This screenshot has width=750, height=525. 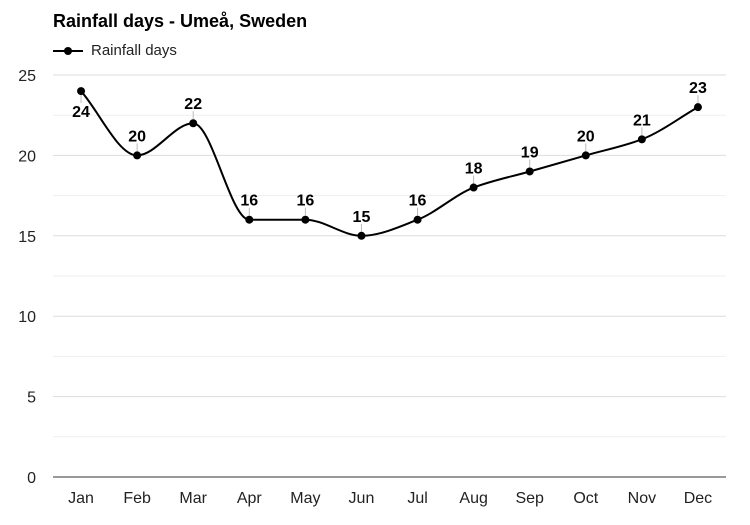 I want to click on y-tick-label: 5, so click(x=31, y=398).